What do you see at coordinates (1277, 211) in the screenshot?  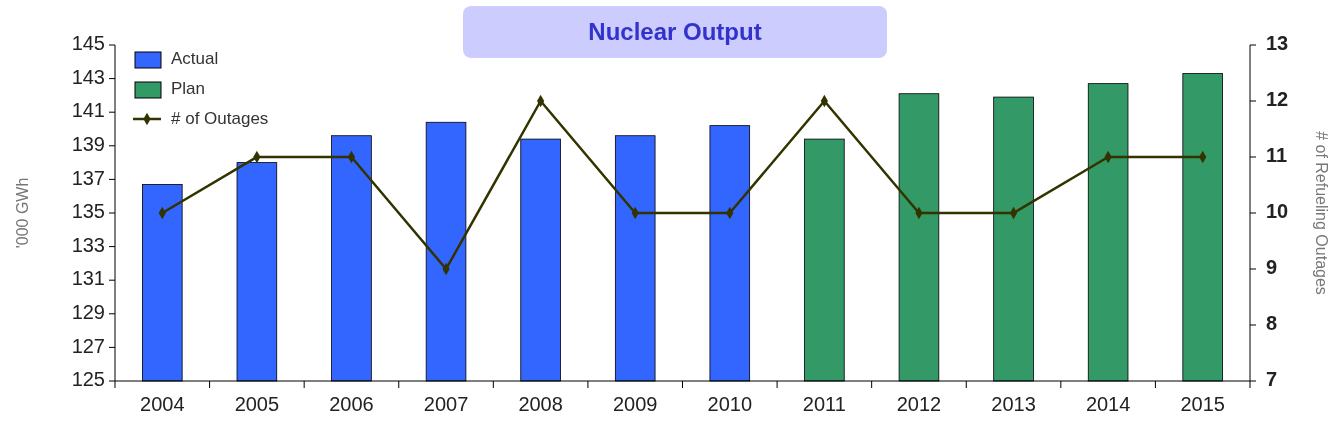 I see `y2-tick-label: 10` at bounding box center [1277, 211].